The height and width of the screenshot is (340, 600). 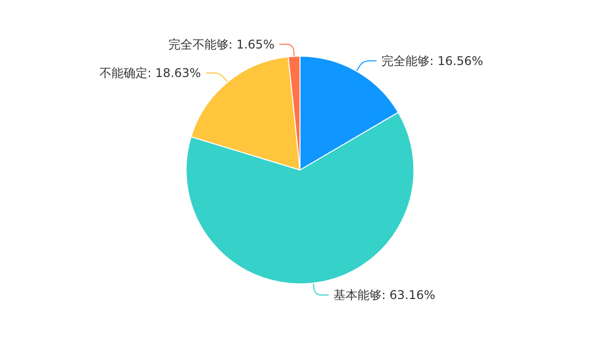 I want to click on slice-label: 完全不能够: 1.65%, so click(x=221, y=44).